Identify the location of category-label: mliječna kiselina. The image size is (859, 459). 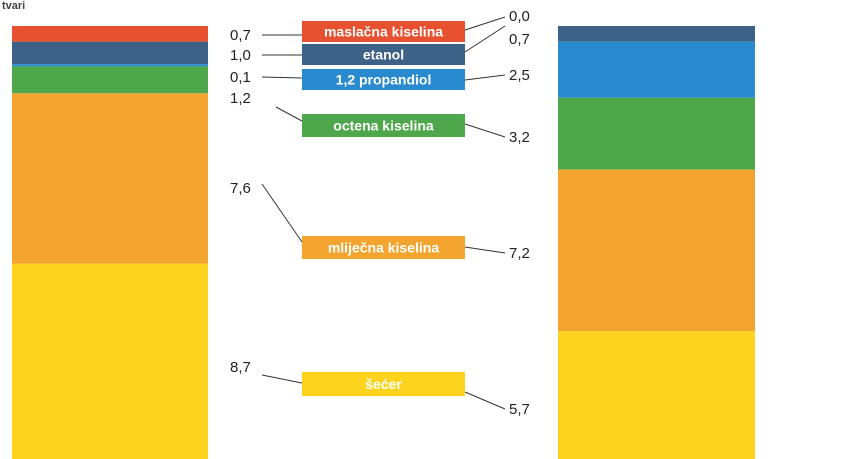
(383, 248).